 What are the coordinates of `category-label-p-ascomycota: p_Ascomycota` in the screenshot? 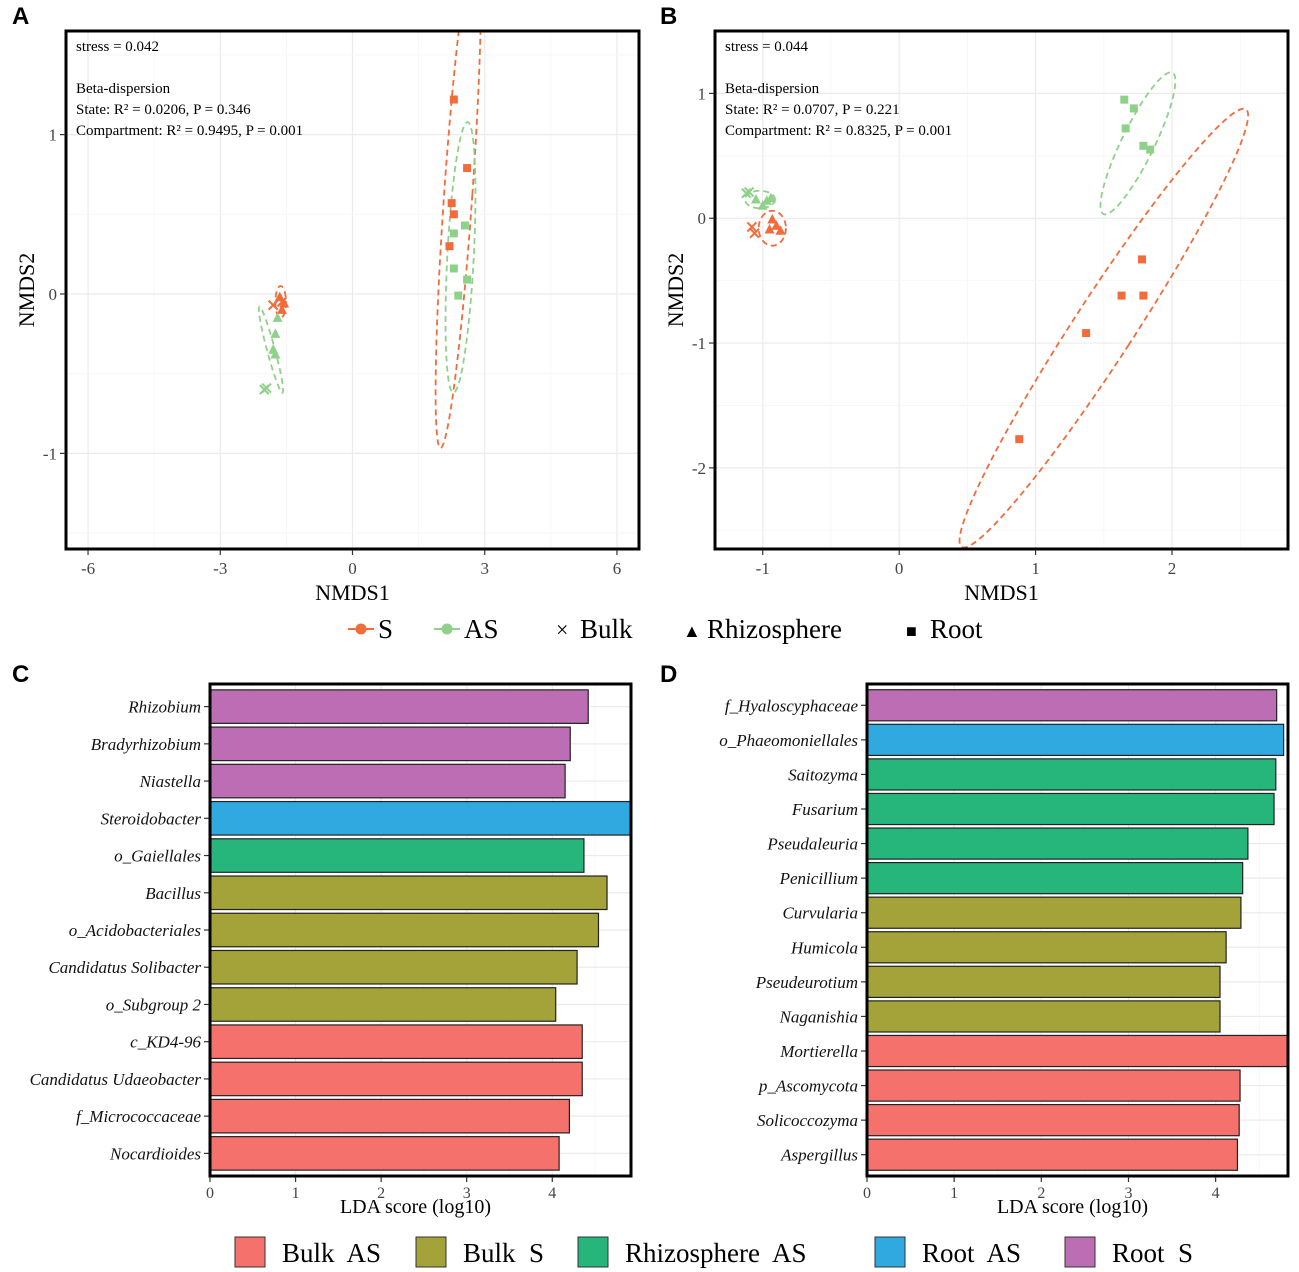 It's located at (808, 1086).